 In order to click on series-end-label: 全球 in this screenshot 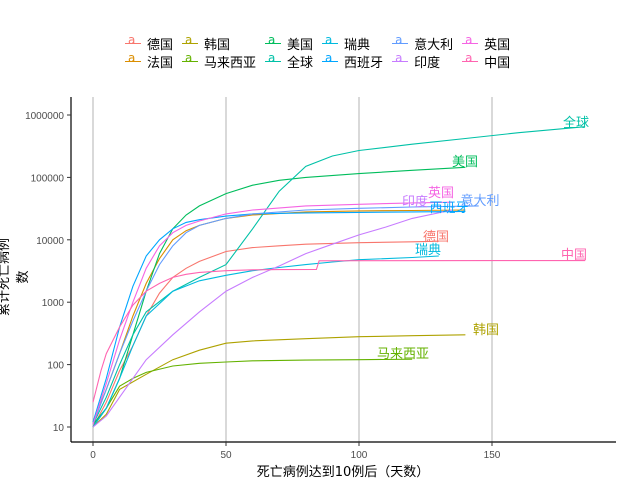, I will do `click(576, 123)`.